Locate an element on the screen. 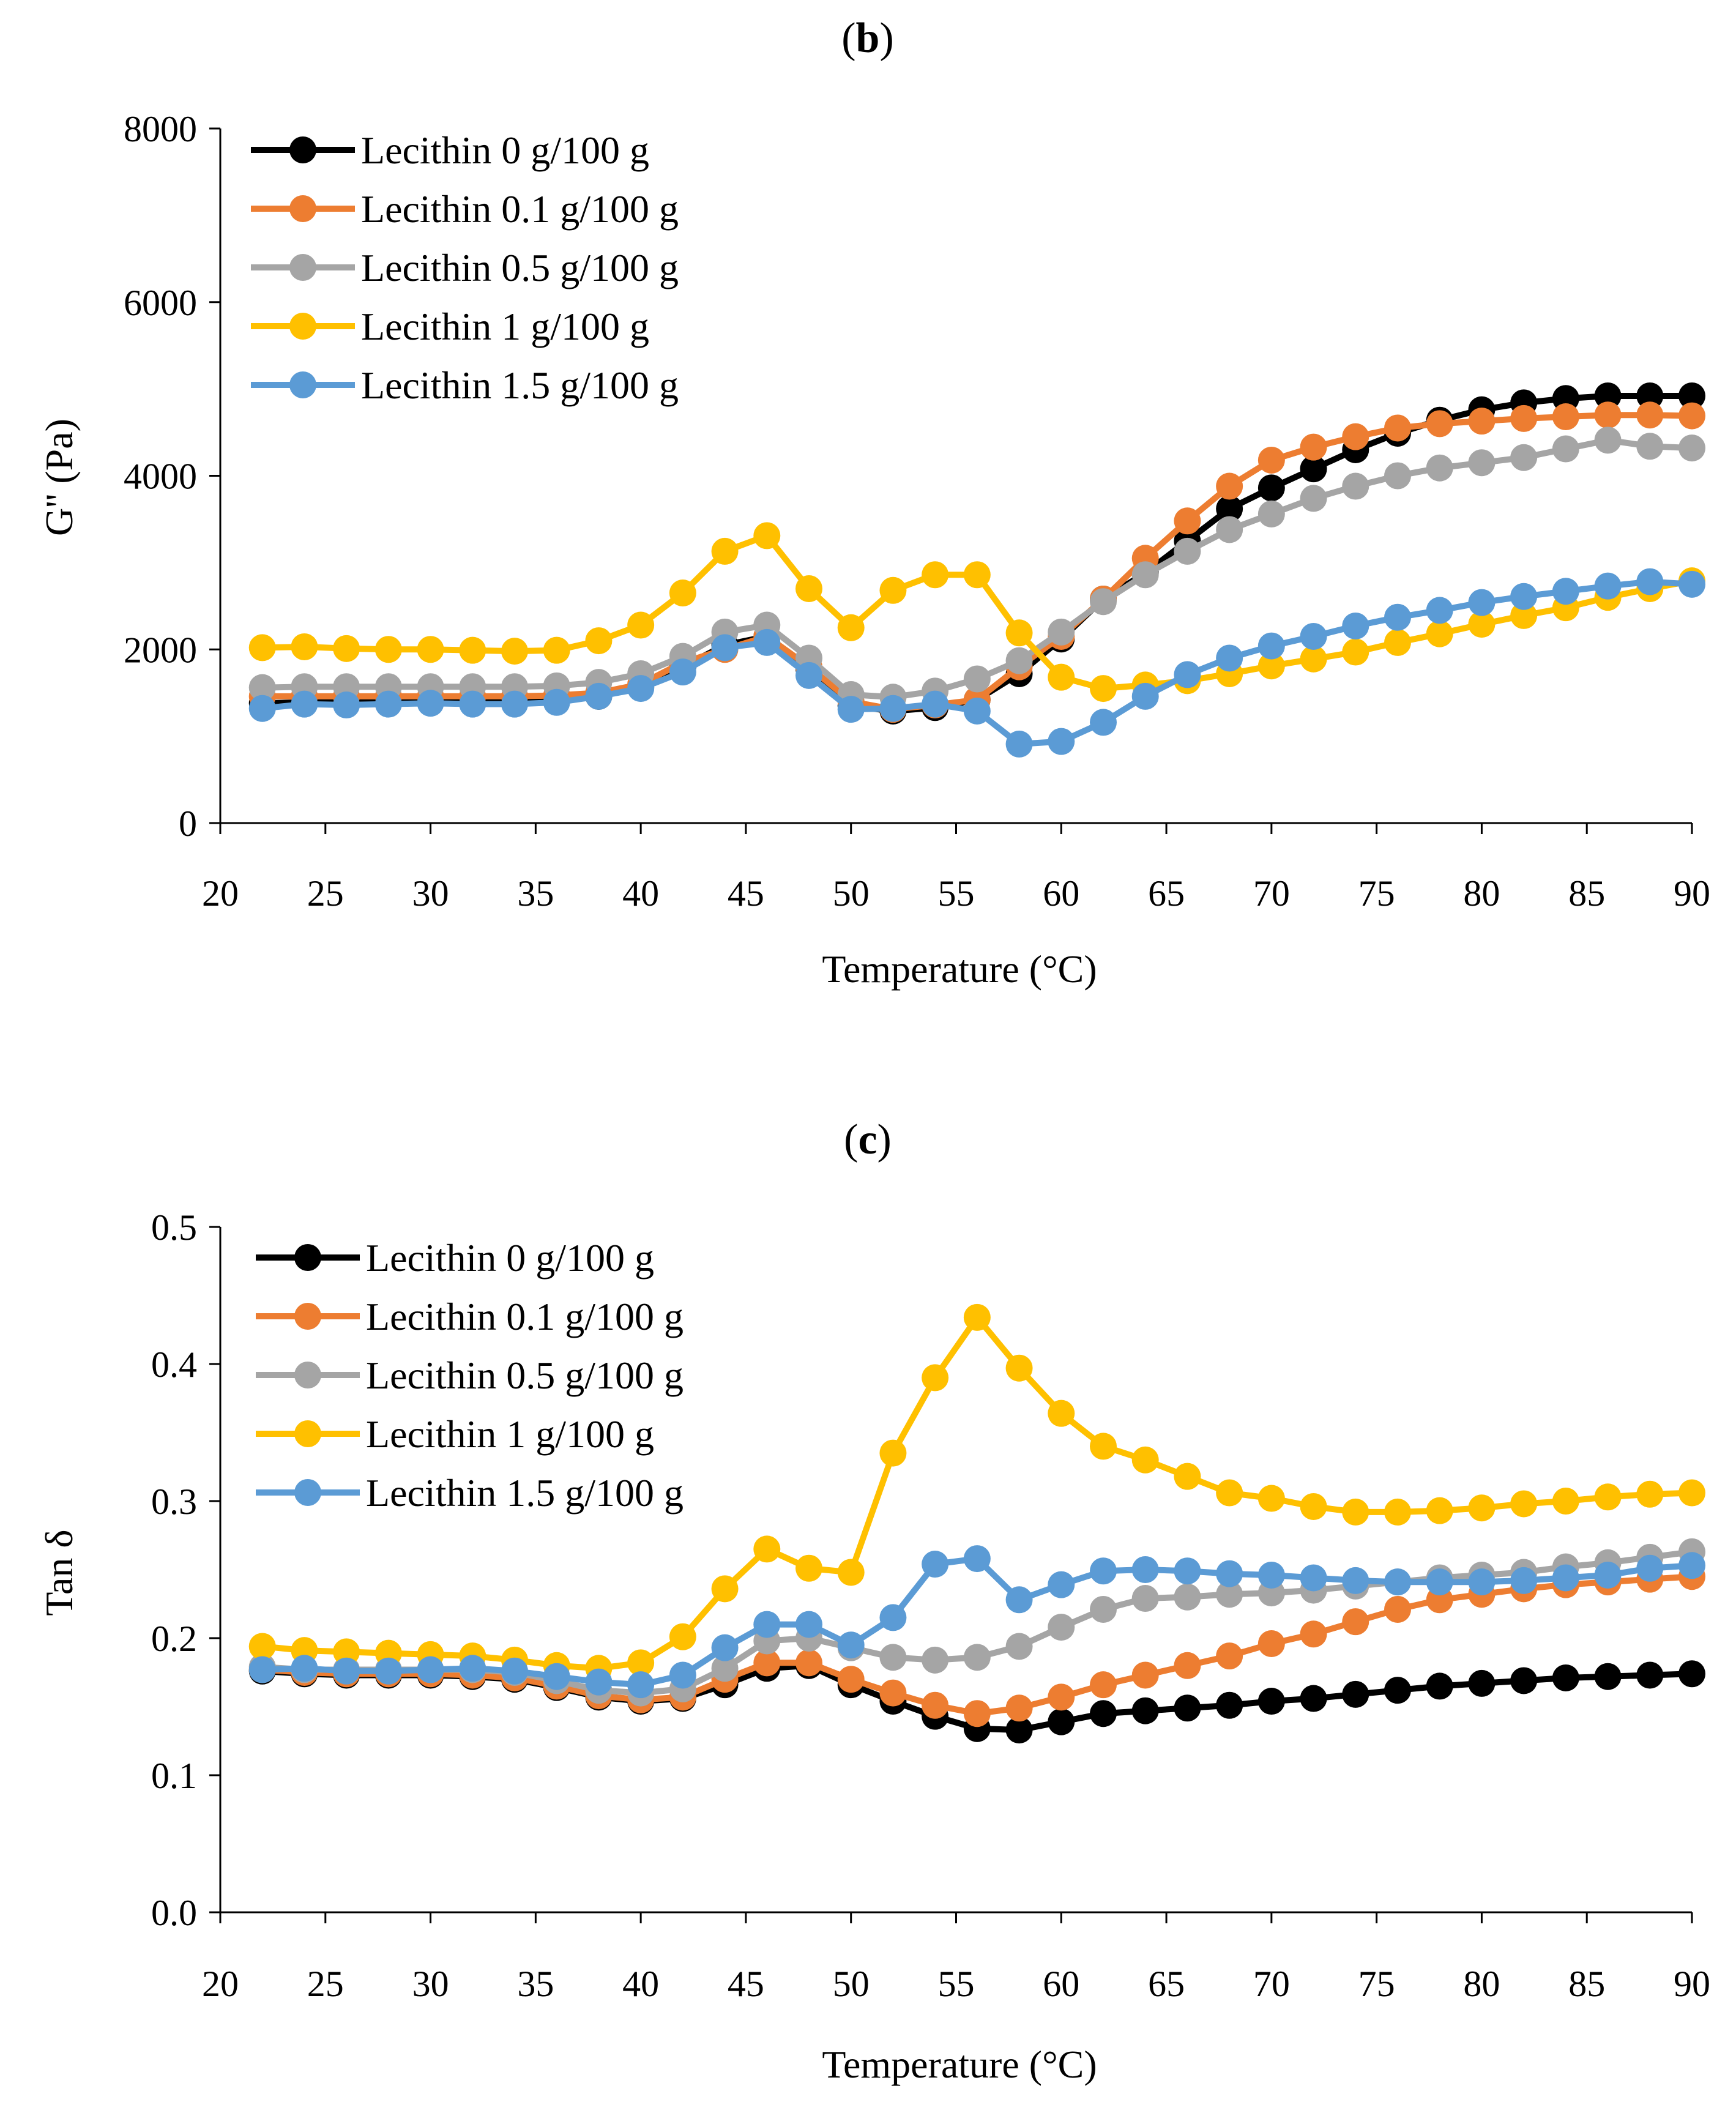 Image resolution: width=1736 pixels, height=2102 pixels. legend-entry-2: Lecithin 0.5 g/100 g is located at coordinates (470, 1375).